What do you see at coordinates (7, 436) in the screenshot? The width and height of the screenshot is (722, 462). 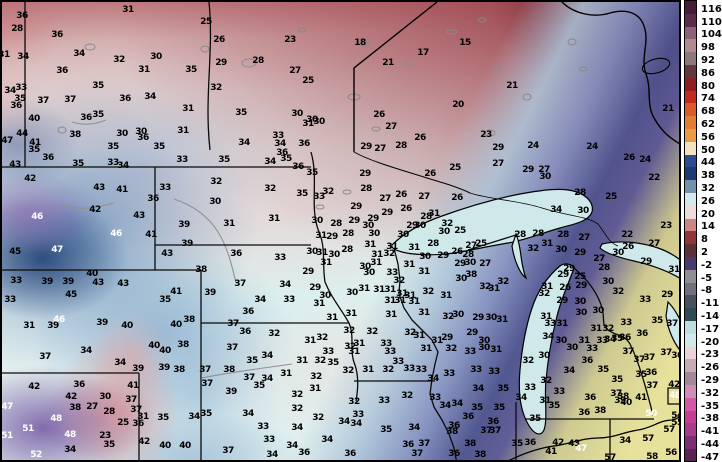 I see `station-temp: 51` at bounding box center [7, 436].